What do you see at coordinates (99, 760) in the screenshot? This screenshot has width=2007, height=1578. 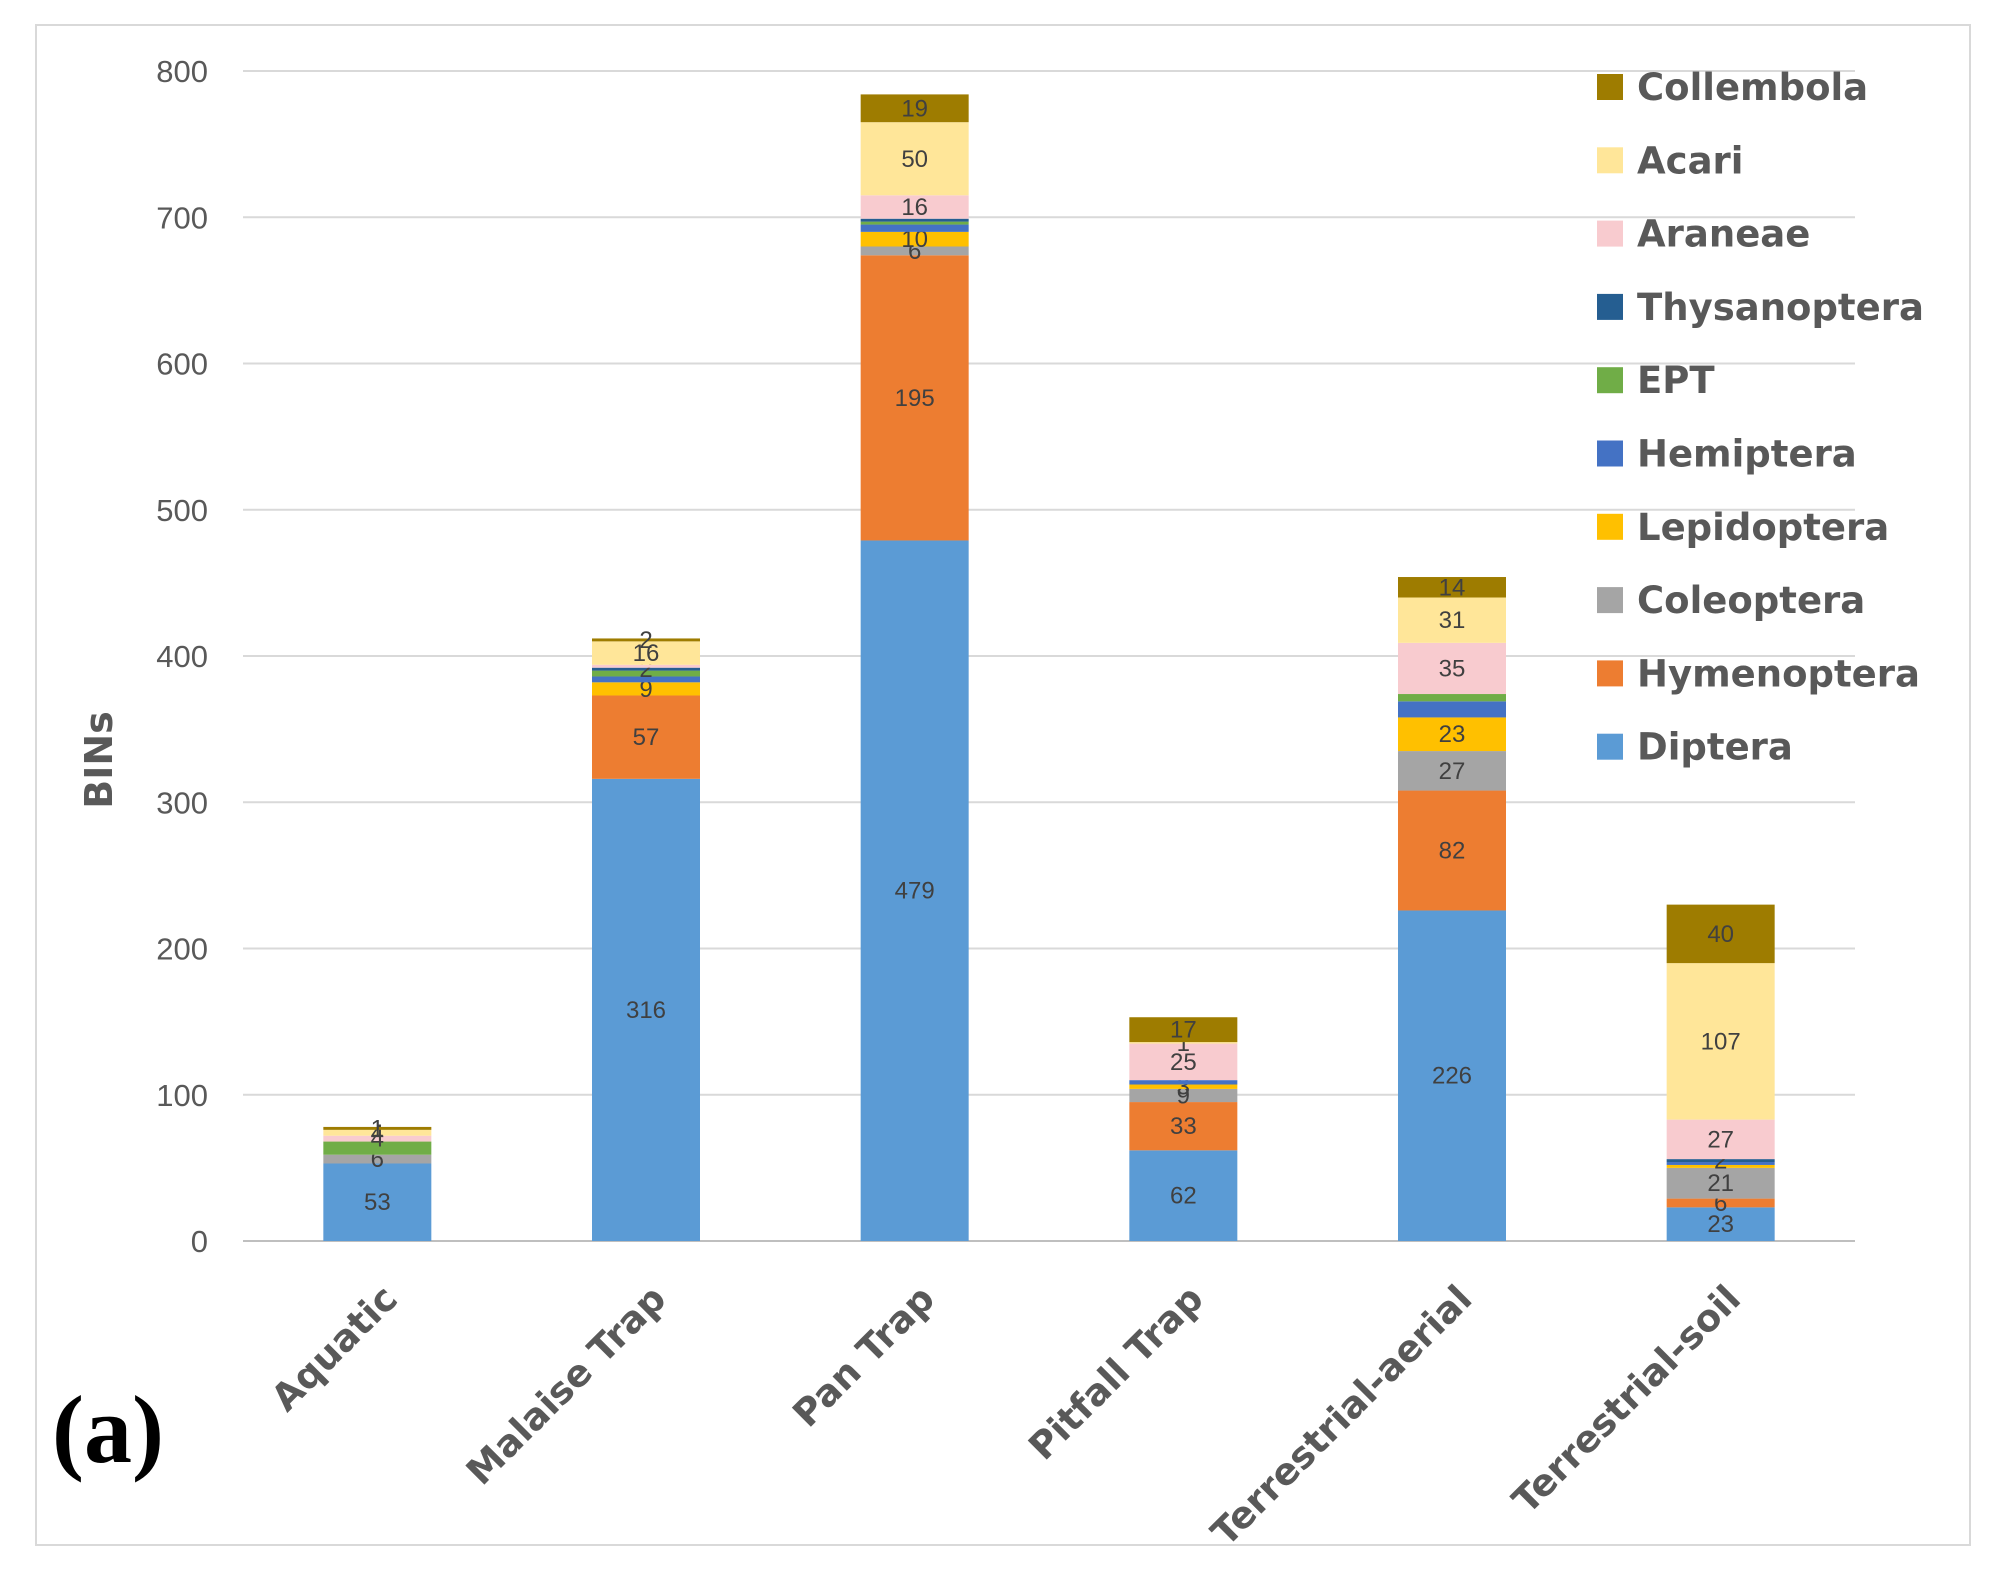 I see `y-axis-label: BINs` at bounding box center [99, 760].